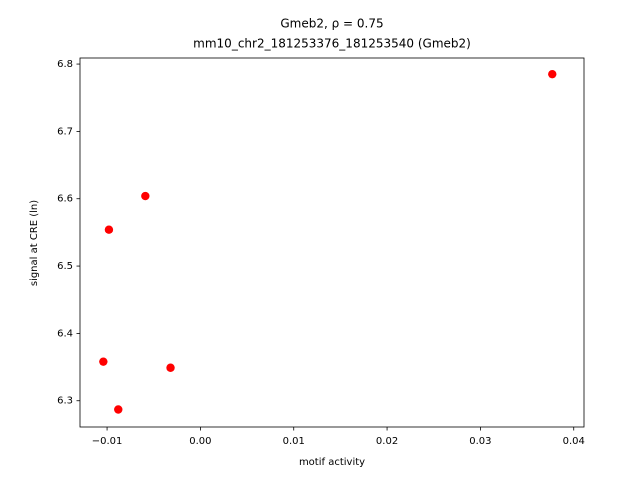 This screenshot has width=640, height=480. I want to click on y-tick-label: 6.5, so click(65, 266).